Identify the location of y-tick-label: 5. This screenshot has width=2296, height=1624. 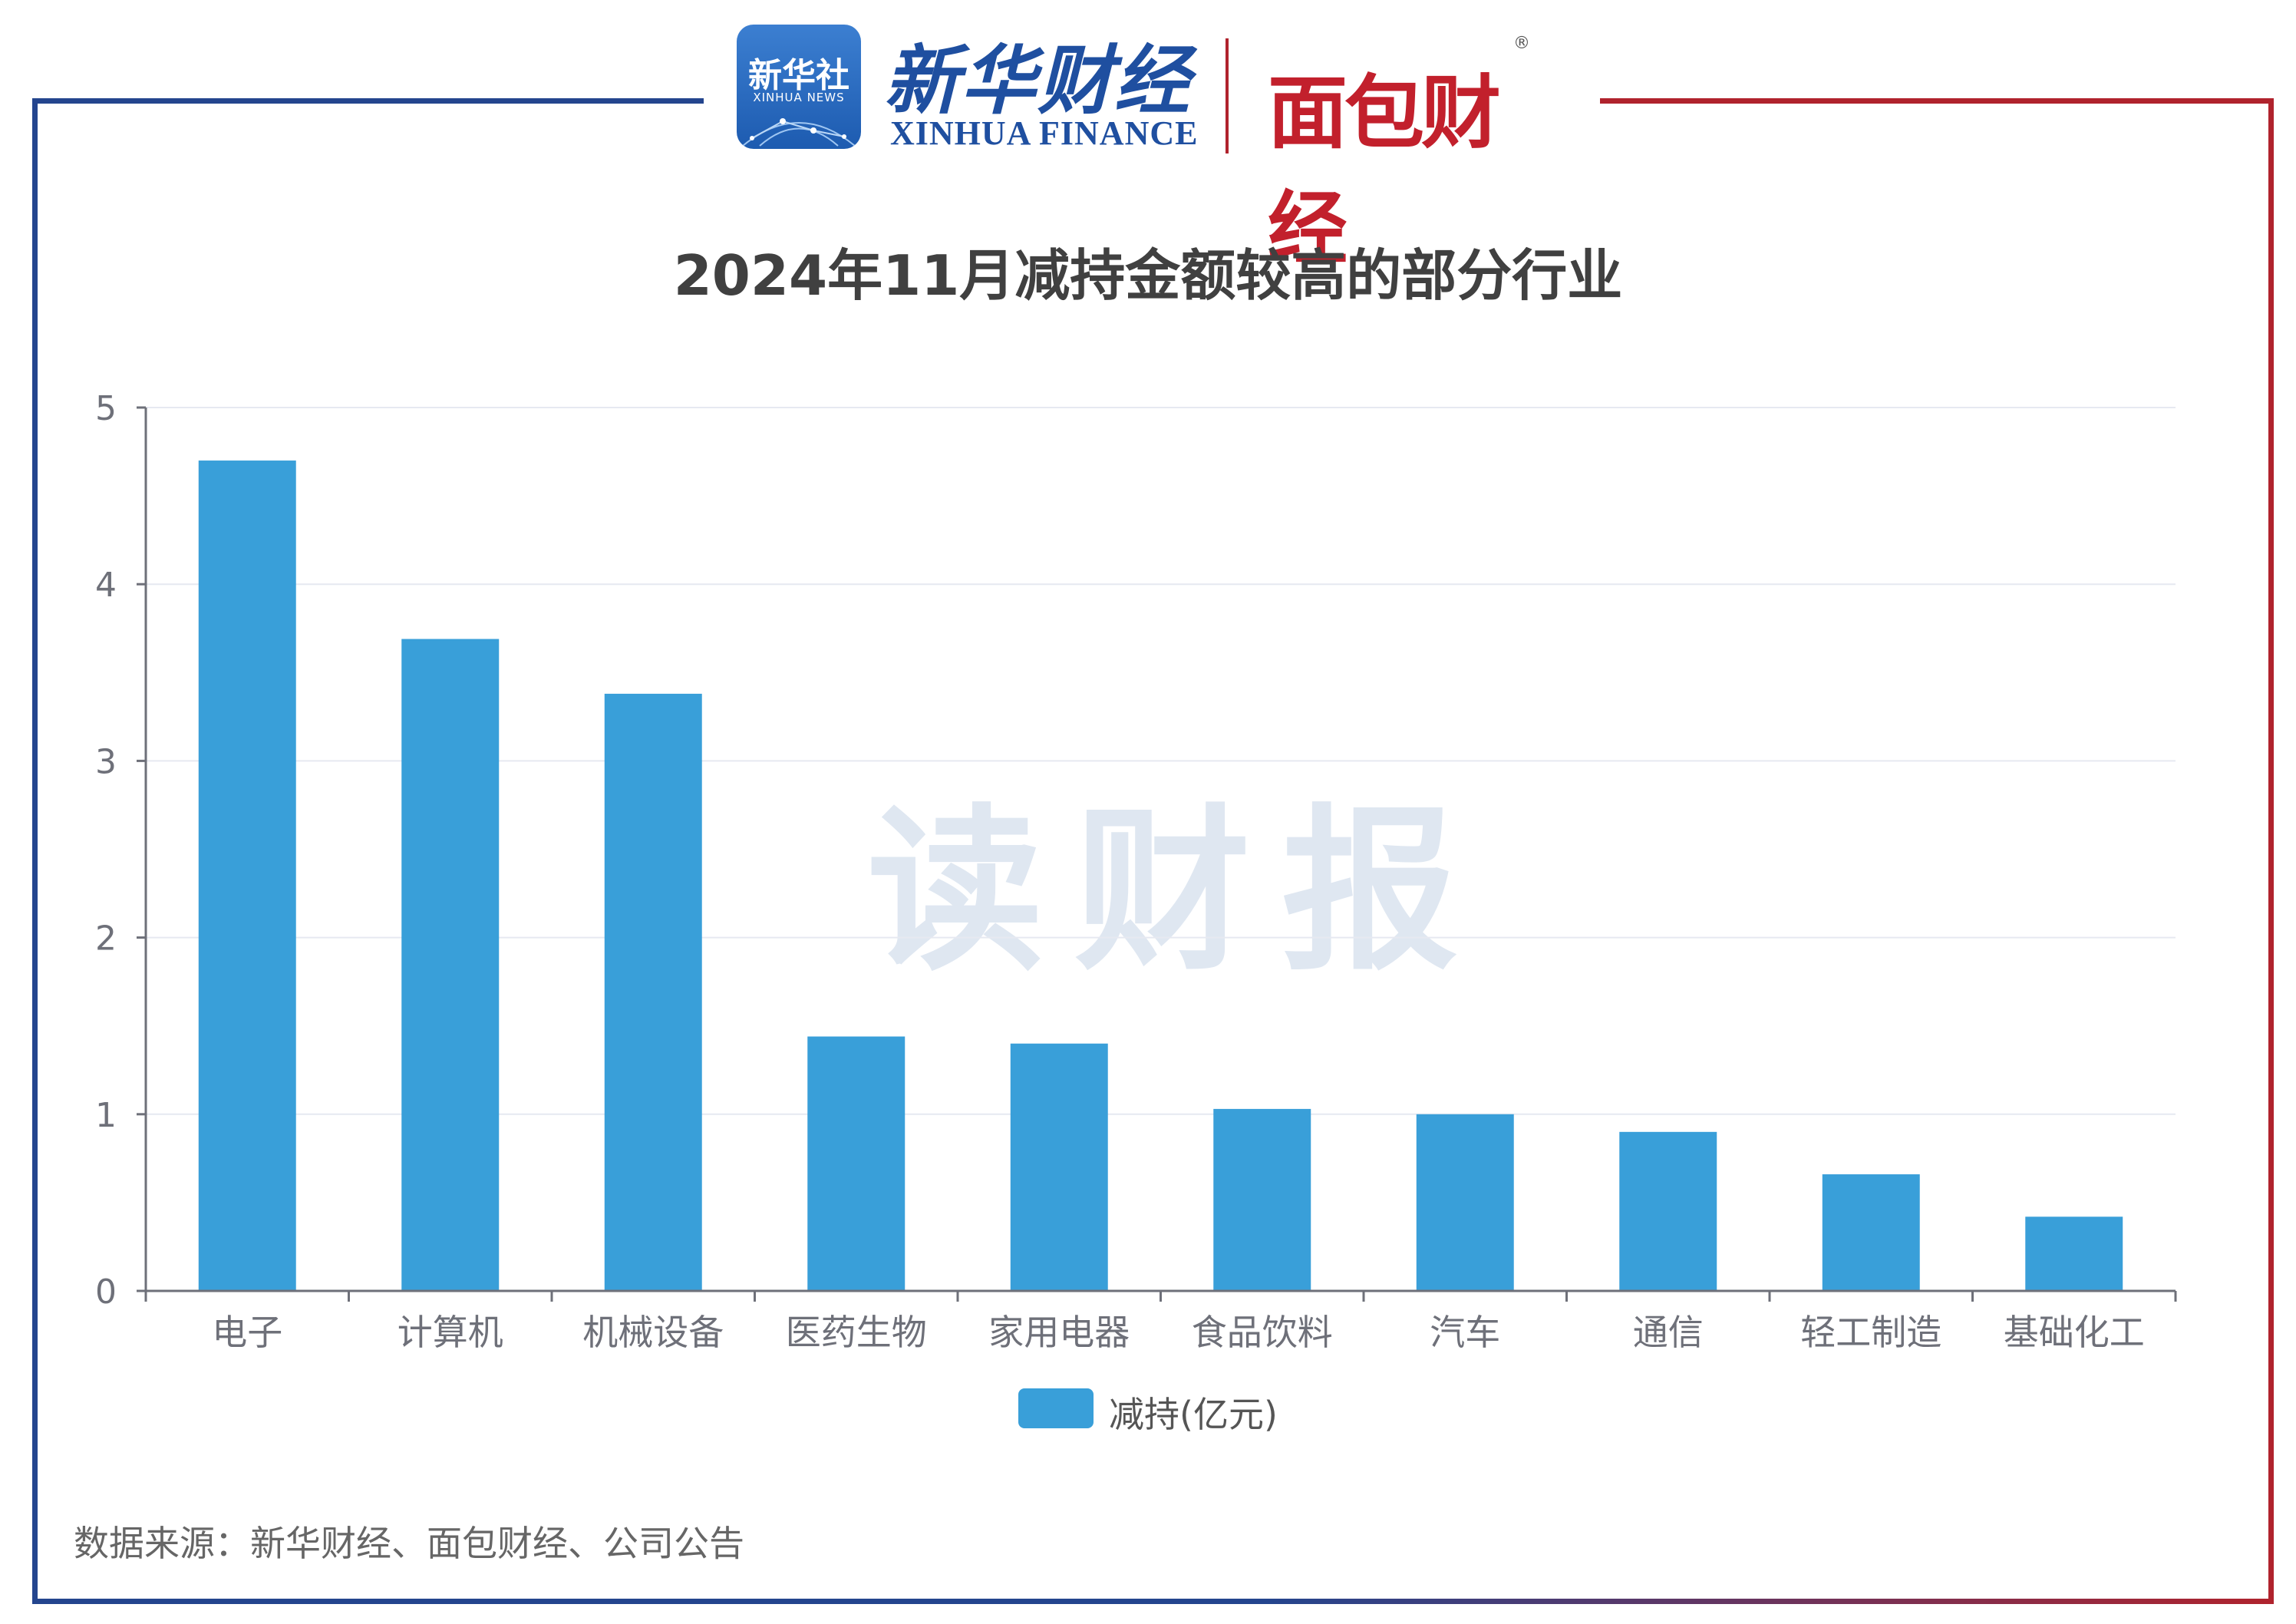
(106, 408).